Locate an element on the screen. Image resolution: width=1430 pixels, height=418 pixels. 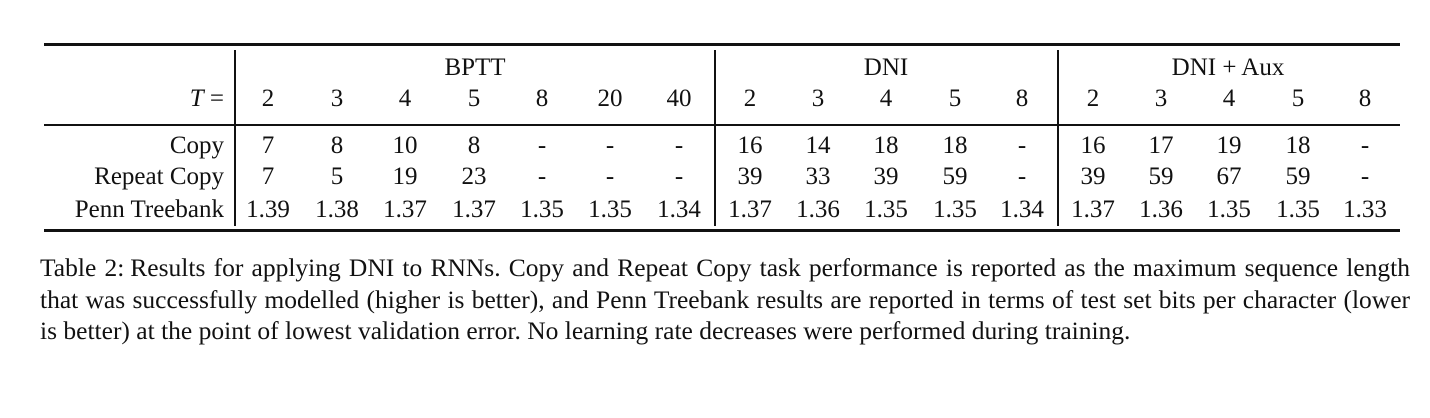
table-cell: 33 is located at coordinates (818, 176).